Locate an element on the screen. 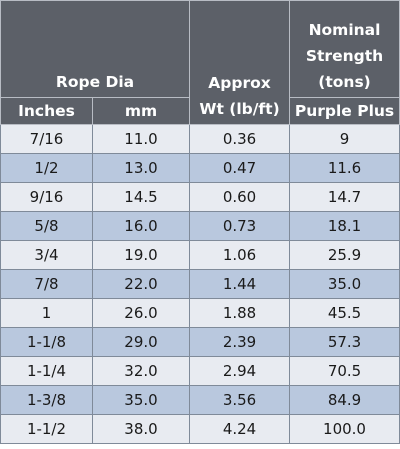 The width and height of the screenshot is (400, 449). inches-cell: 3/4 is located at coordinates (46, 255).